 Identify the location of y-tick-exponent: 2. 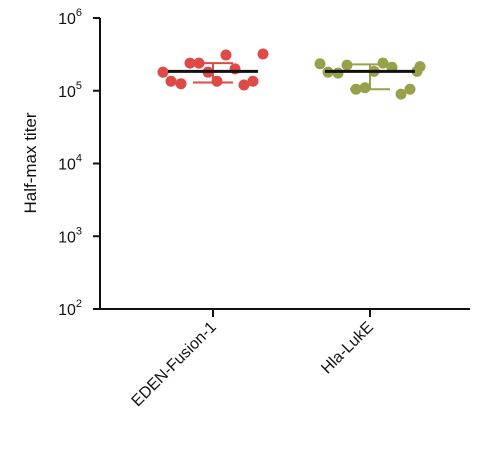
(79, 304).